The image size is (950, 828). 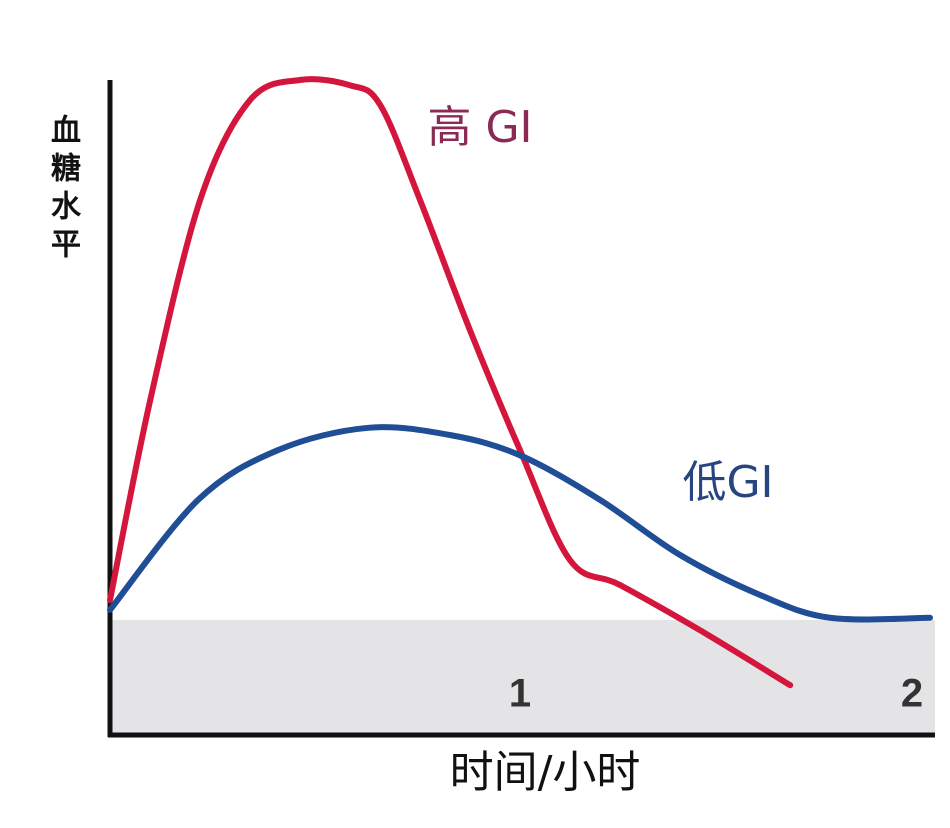 I want to click on series-label: 低GI, so click(x=727, y=482).